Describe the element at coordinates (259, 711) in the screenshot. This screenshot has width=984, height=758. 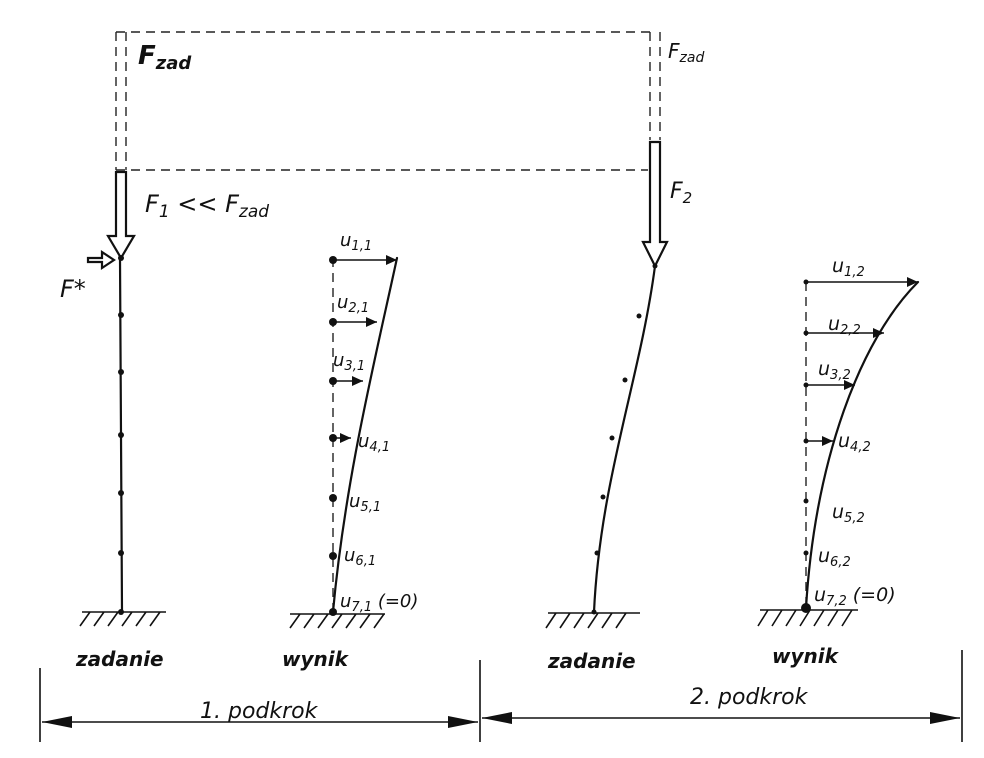
I see `label: 1. podkrok` at that location.